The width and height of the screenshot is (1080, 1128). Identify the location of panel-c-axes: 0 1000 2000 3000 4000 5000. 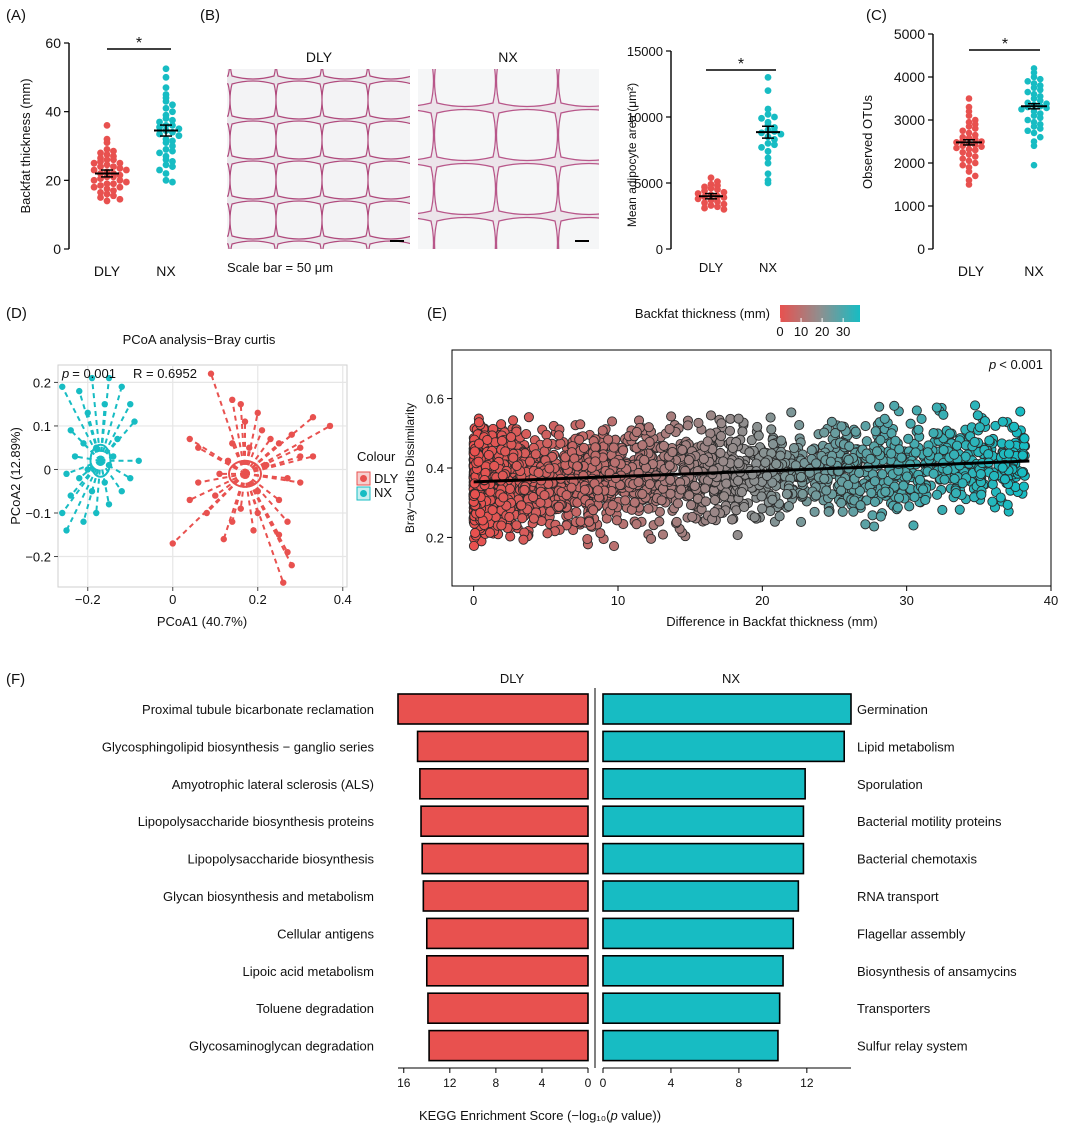
(914, 141).